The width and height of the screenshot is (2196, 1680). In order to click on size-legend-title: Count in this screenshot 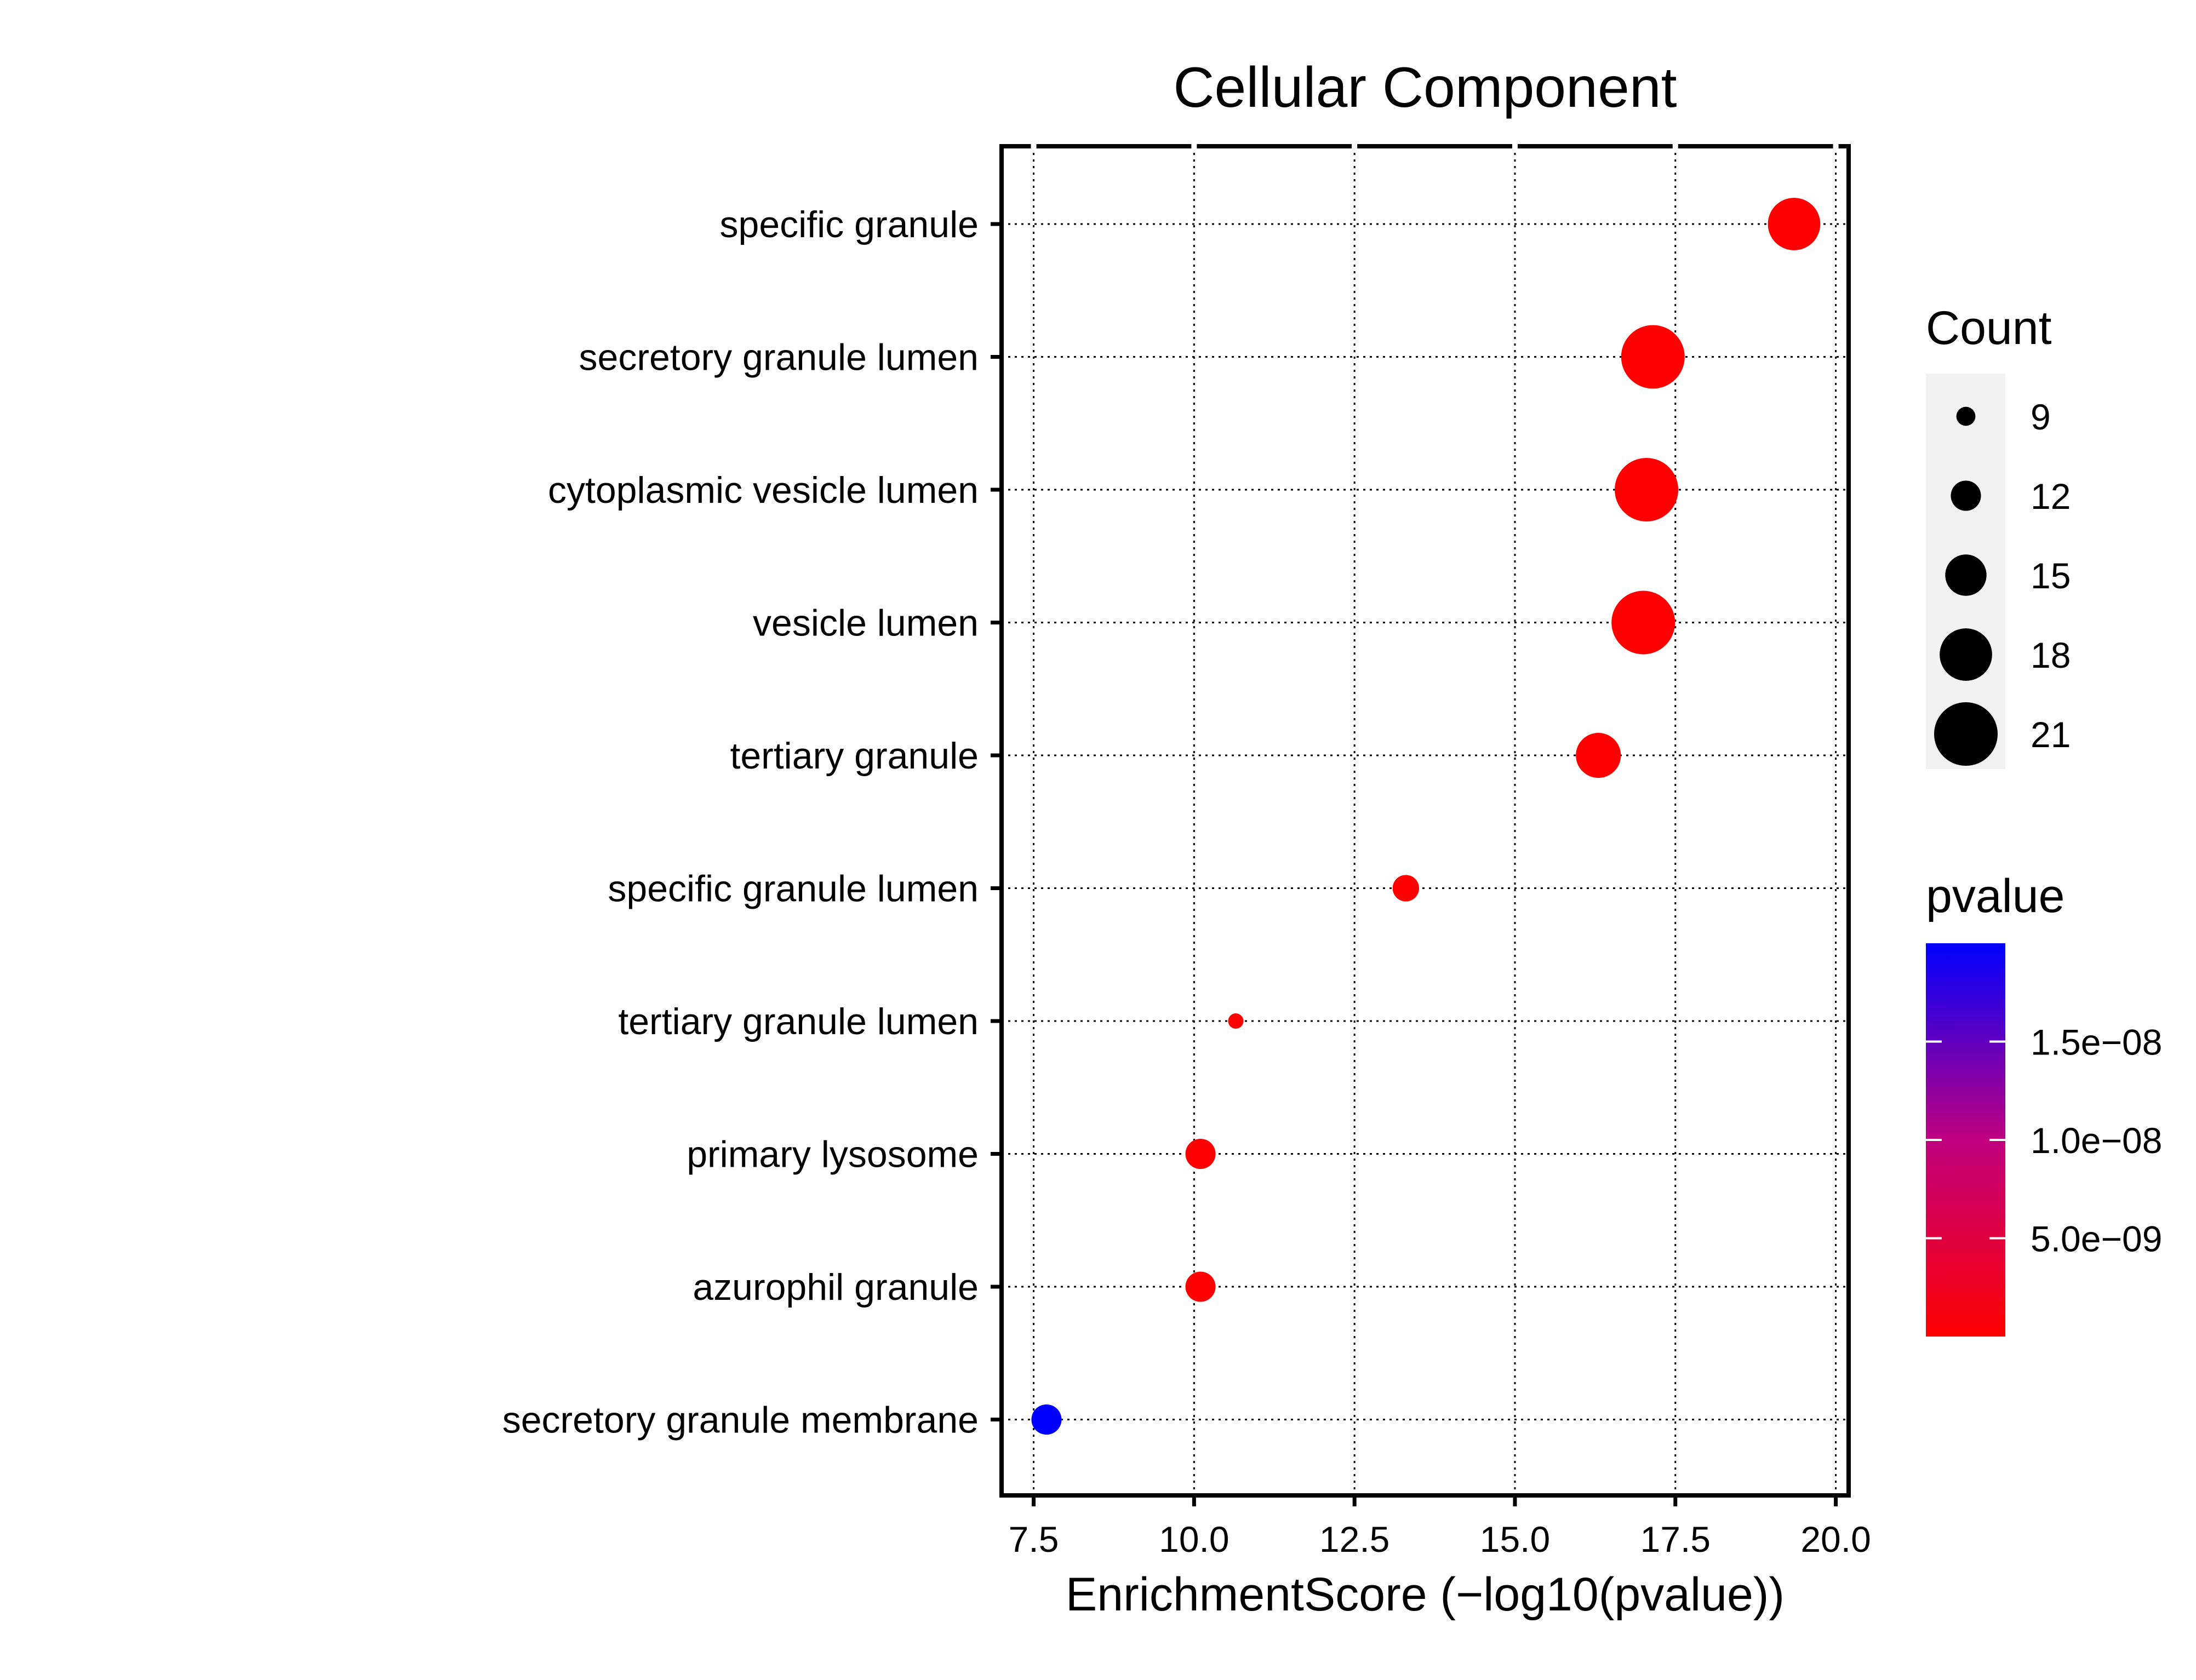, I will do `click(1989, 328)`.